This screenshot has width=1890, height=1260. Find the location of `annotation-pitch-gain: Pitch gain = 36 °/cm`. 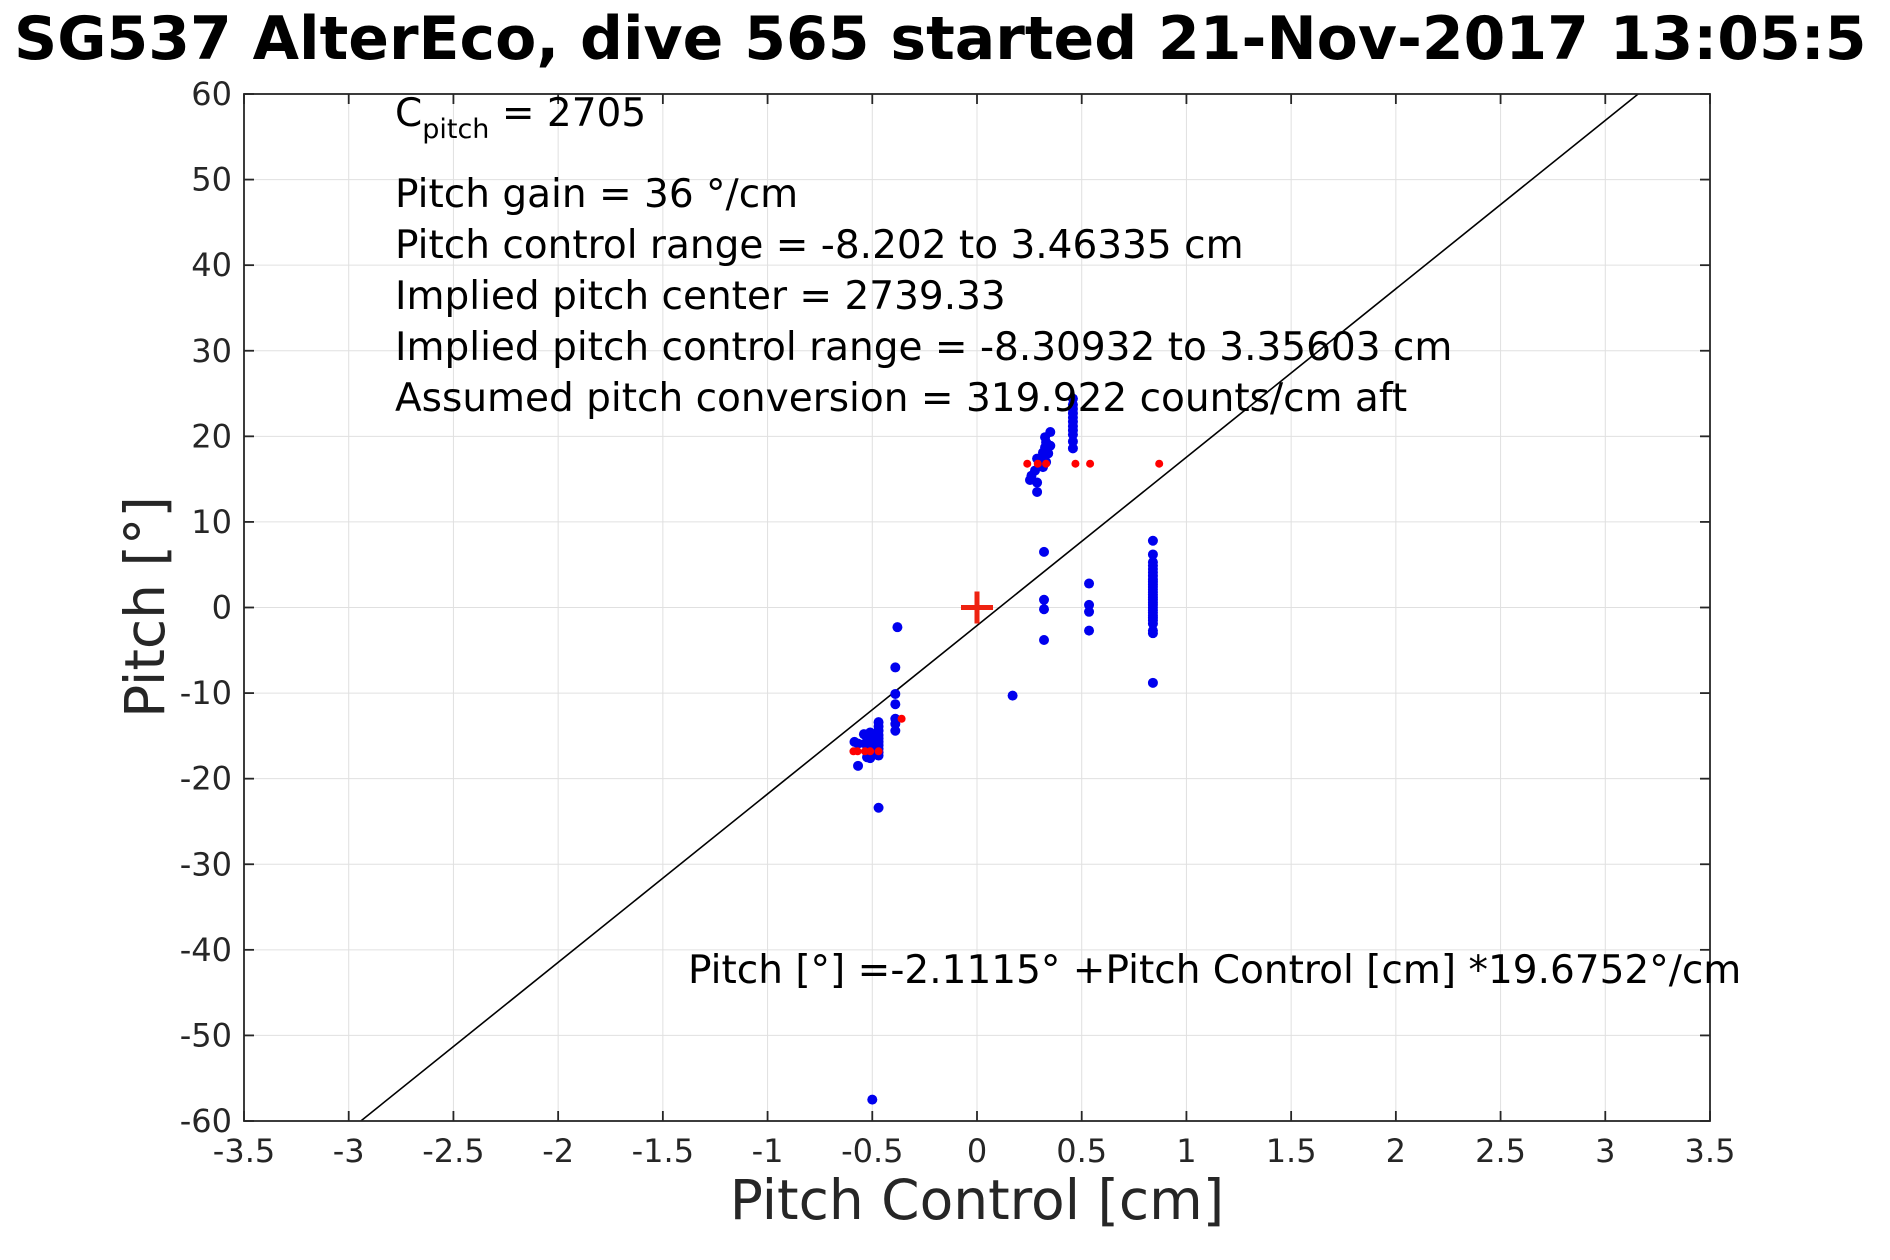

annotation-pitch-gain: Pitch gain = 36 °/cm is located at coordinates (597, 194).